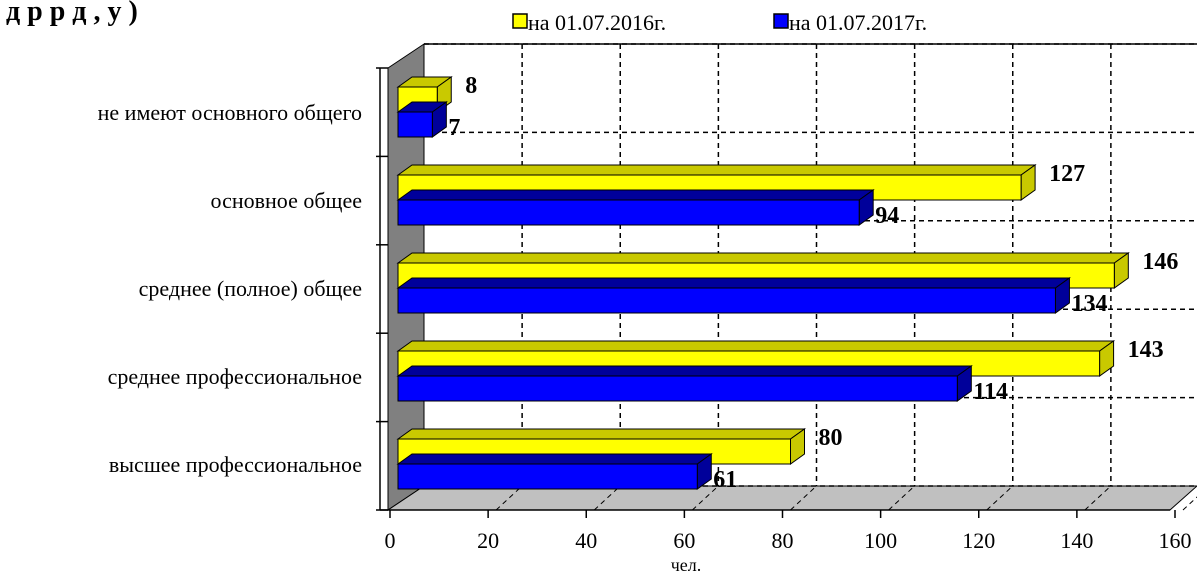 The height and width of the screenshot is (571, 1197). Describe the element at coordinates (831, 438) in the screenshot. I see `data-label: 80` at that location.